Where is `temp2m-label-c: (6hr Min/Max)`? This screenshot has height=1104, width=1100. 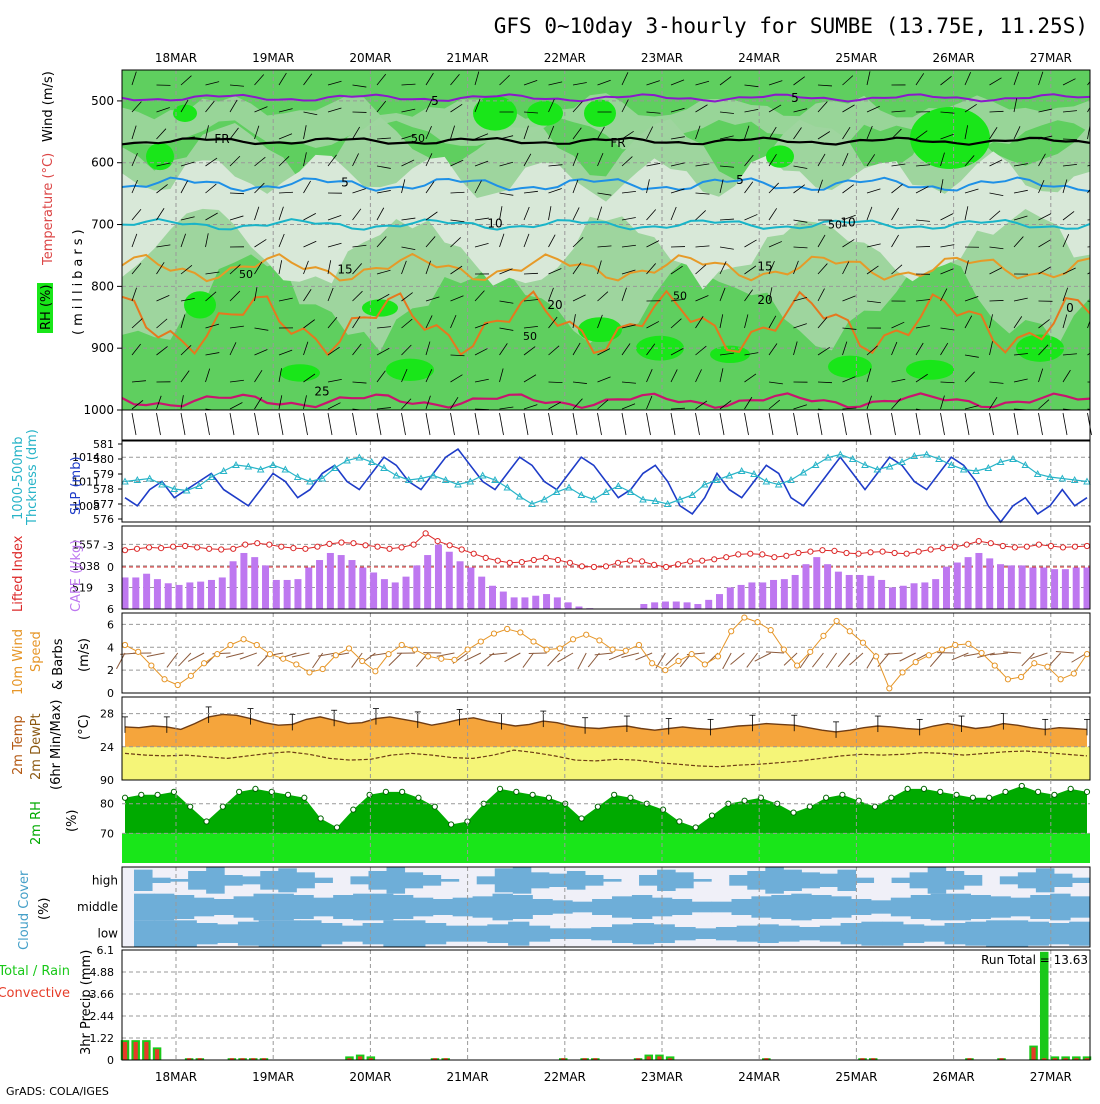 temp2m-label-c: (6hr Min/Max) is located at coordinates (56, 745).